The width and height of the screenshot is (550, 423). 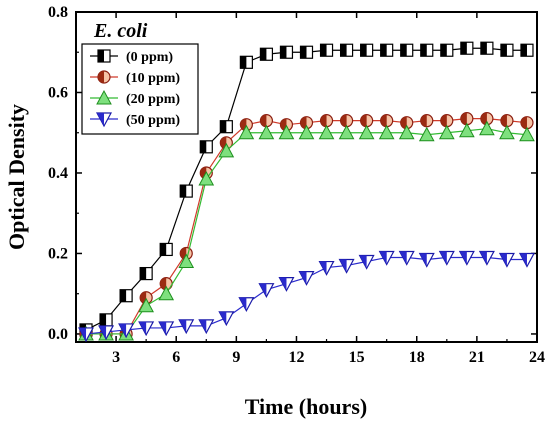 What do you see at coordinates (176, 357) in the screenshot?
I see `x-tick-label: 6` at bounding box center [176, 357].